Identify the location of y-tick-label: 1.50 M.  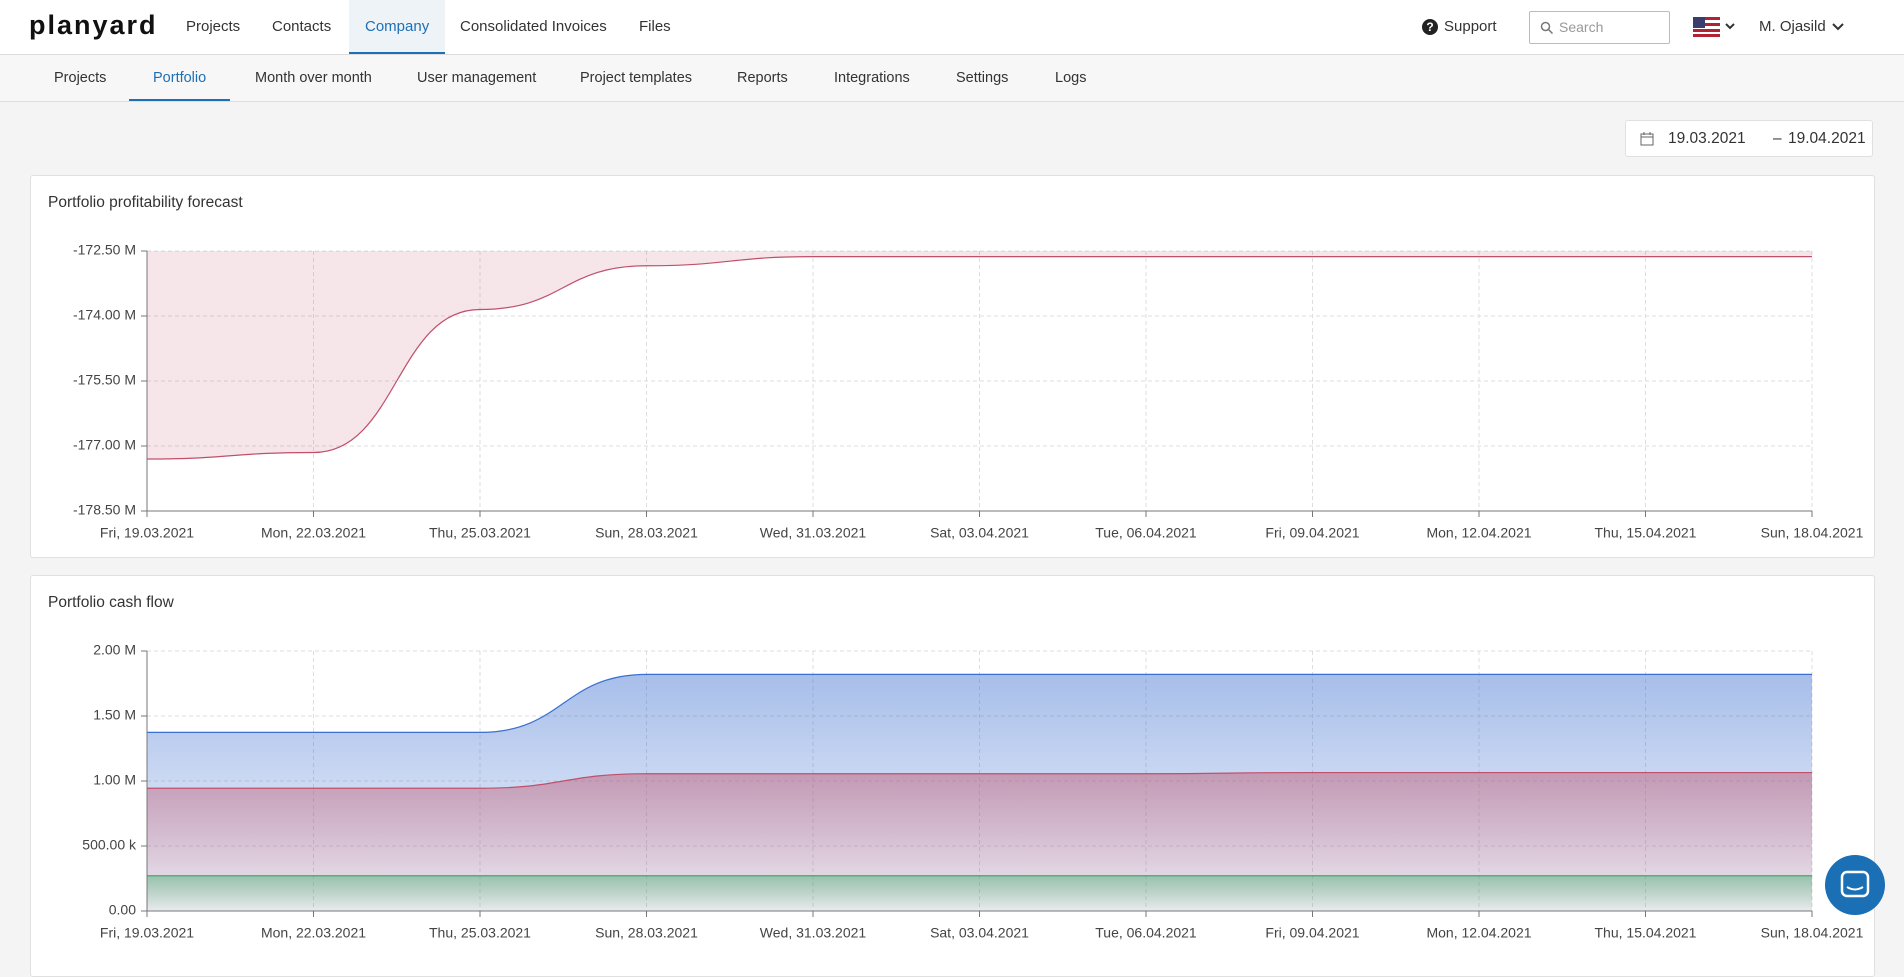
(114, 715).